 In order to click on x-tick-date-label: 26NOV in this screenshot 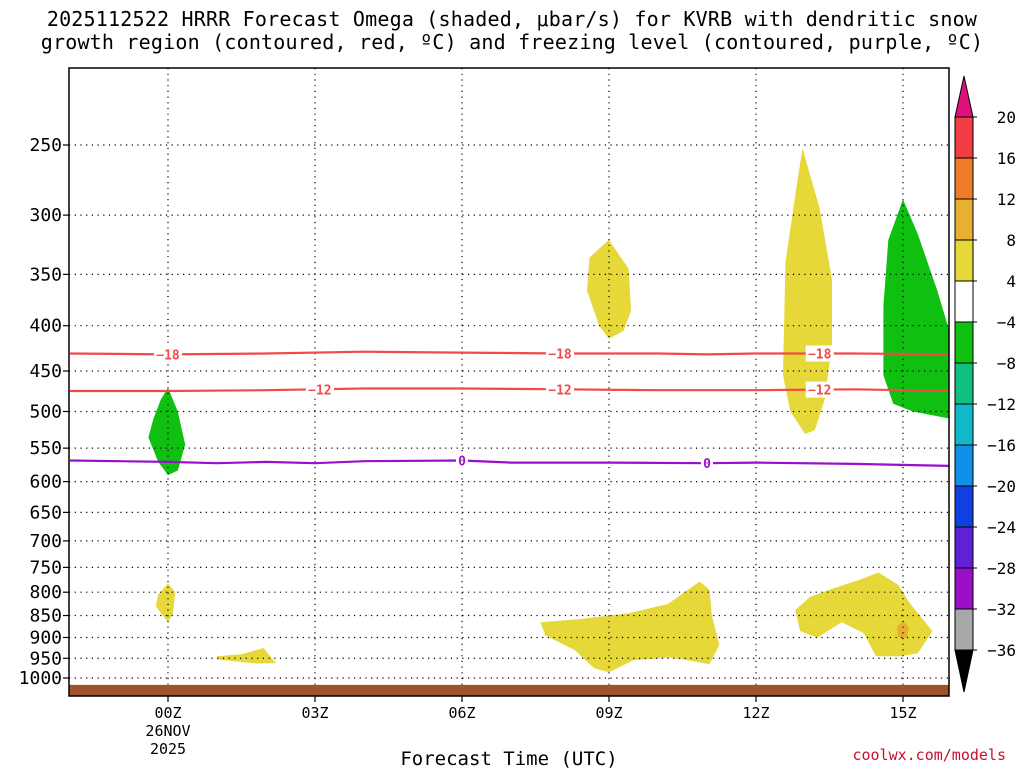, I will do `click(167, 731)`.